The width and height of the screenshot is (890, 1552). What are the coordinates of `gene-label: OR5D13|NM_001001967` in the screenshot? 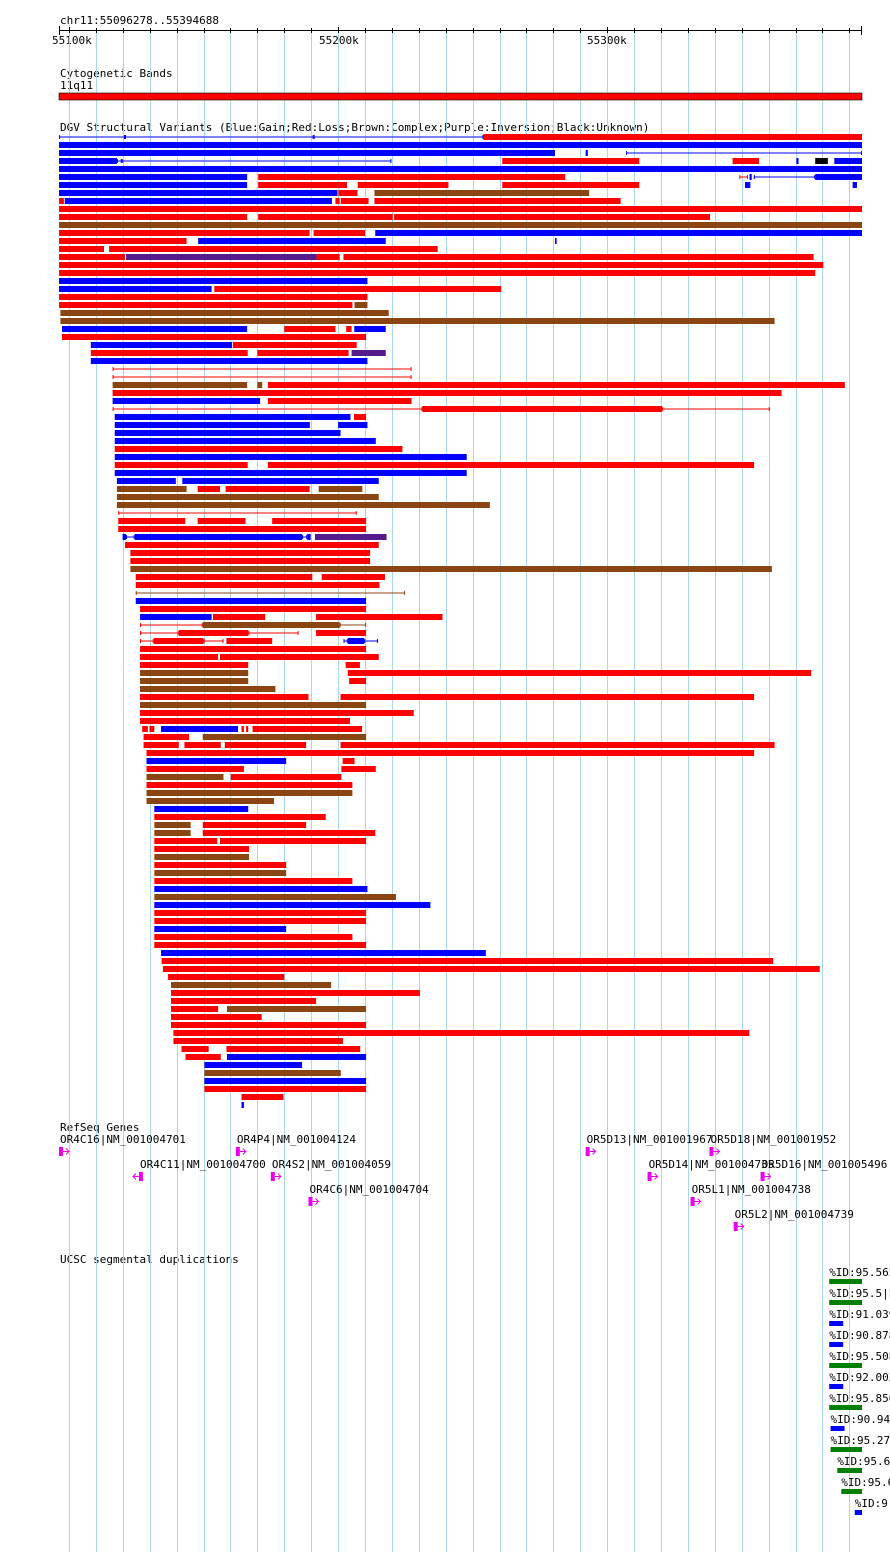 It's located at (650, 1139).